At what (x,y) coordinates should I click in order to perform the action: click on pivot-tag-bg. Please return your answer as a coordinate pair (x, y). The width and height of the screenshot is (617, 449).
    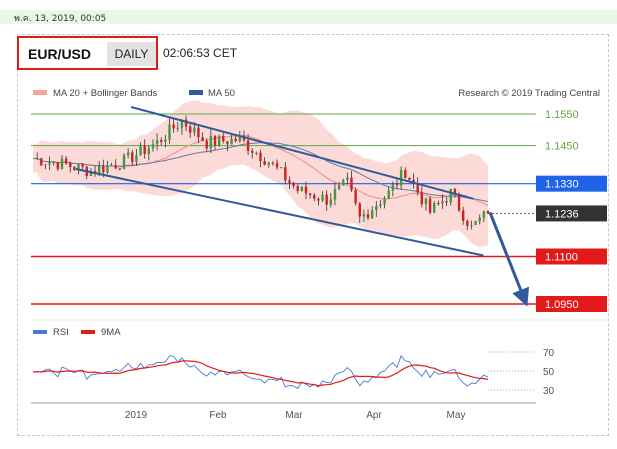
    Looking at the image, I should click on (571, 183).